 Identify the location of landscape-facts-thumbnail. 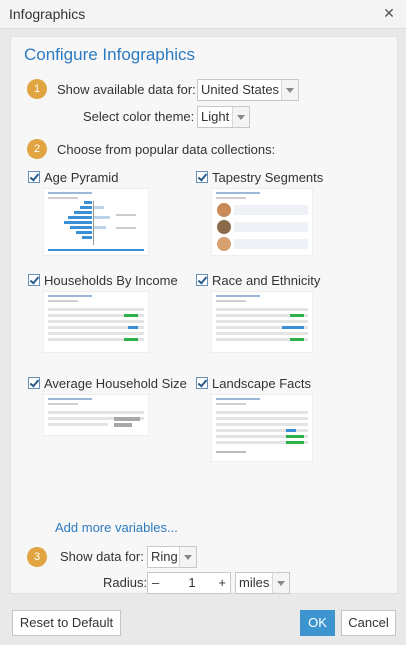
(262, 428).